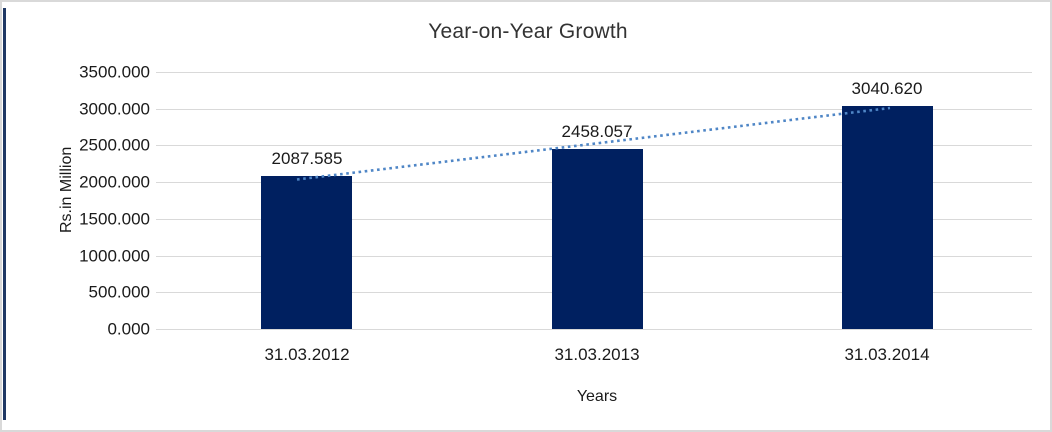 Image resolution: width=1052 pixels, height=432 pixels. I want to click on bar-slot-2013: 2458.057, so click(597, 200).